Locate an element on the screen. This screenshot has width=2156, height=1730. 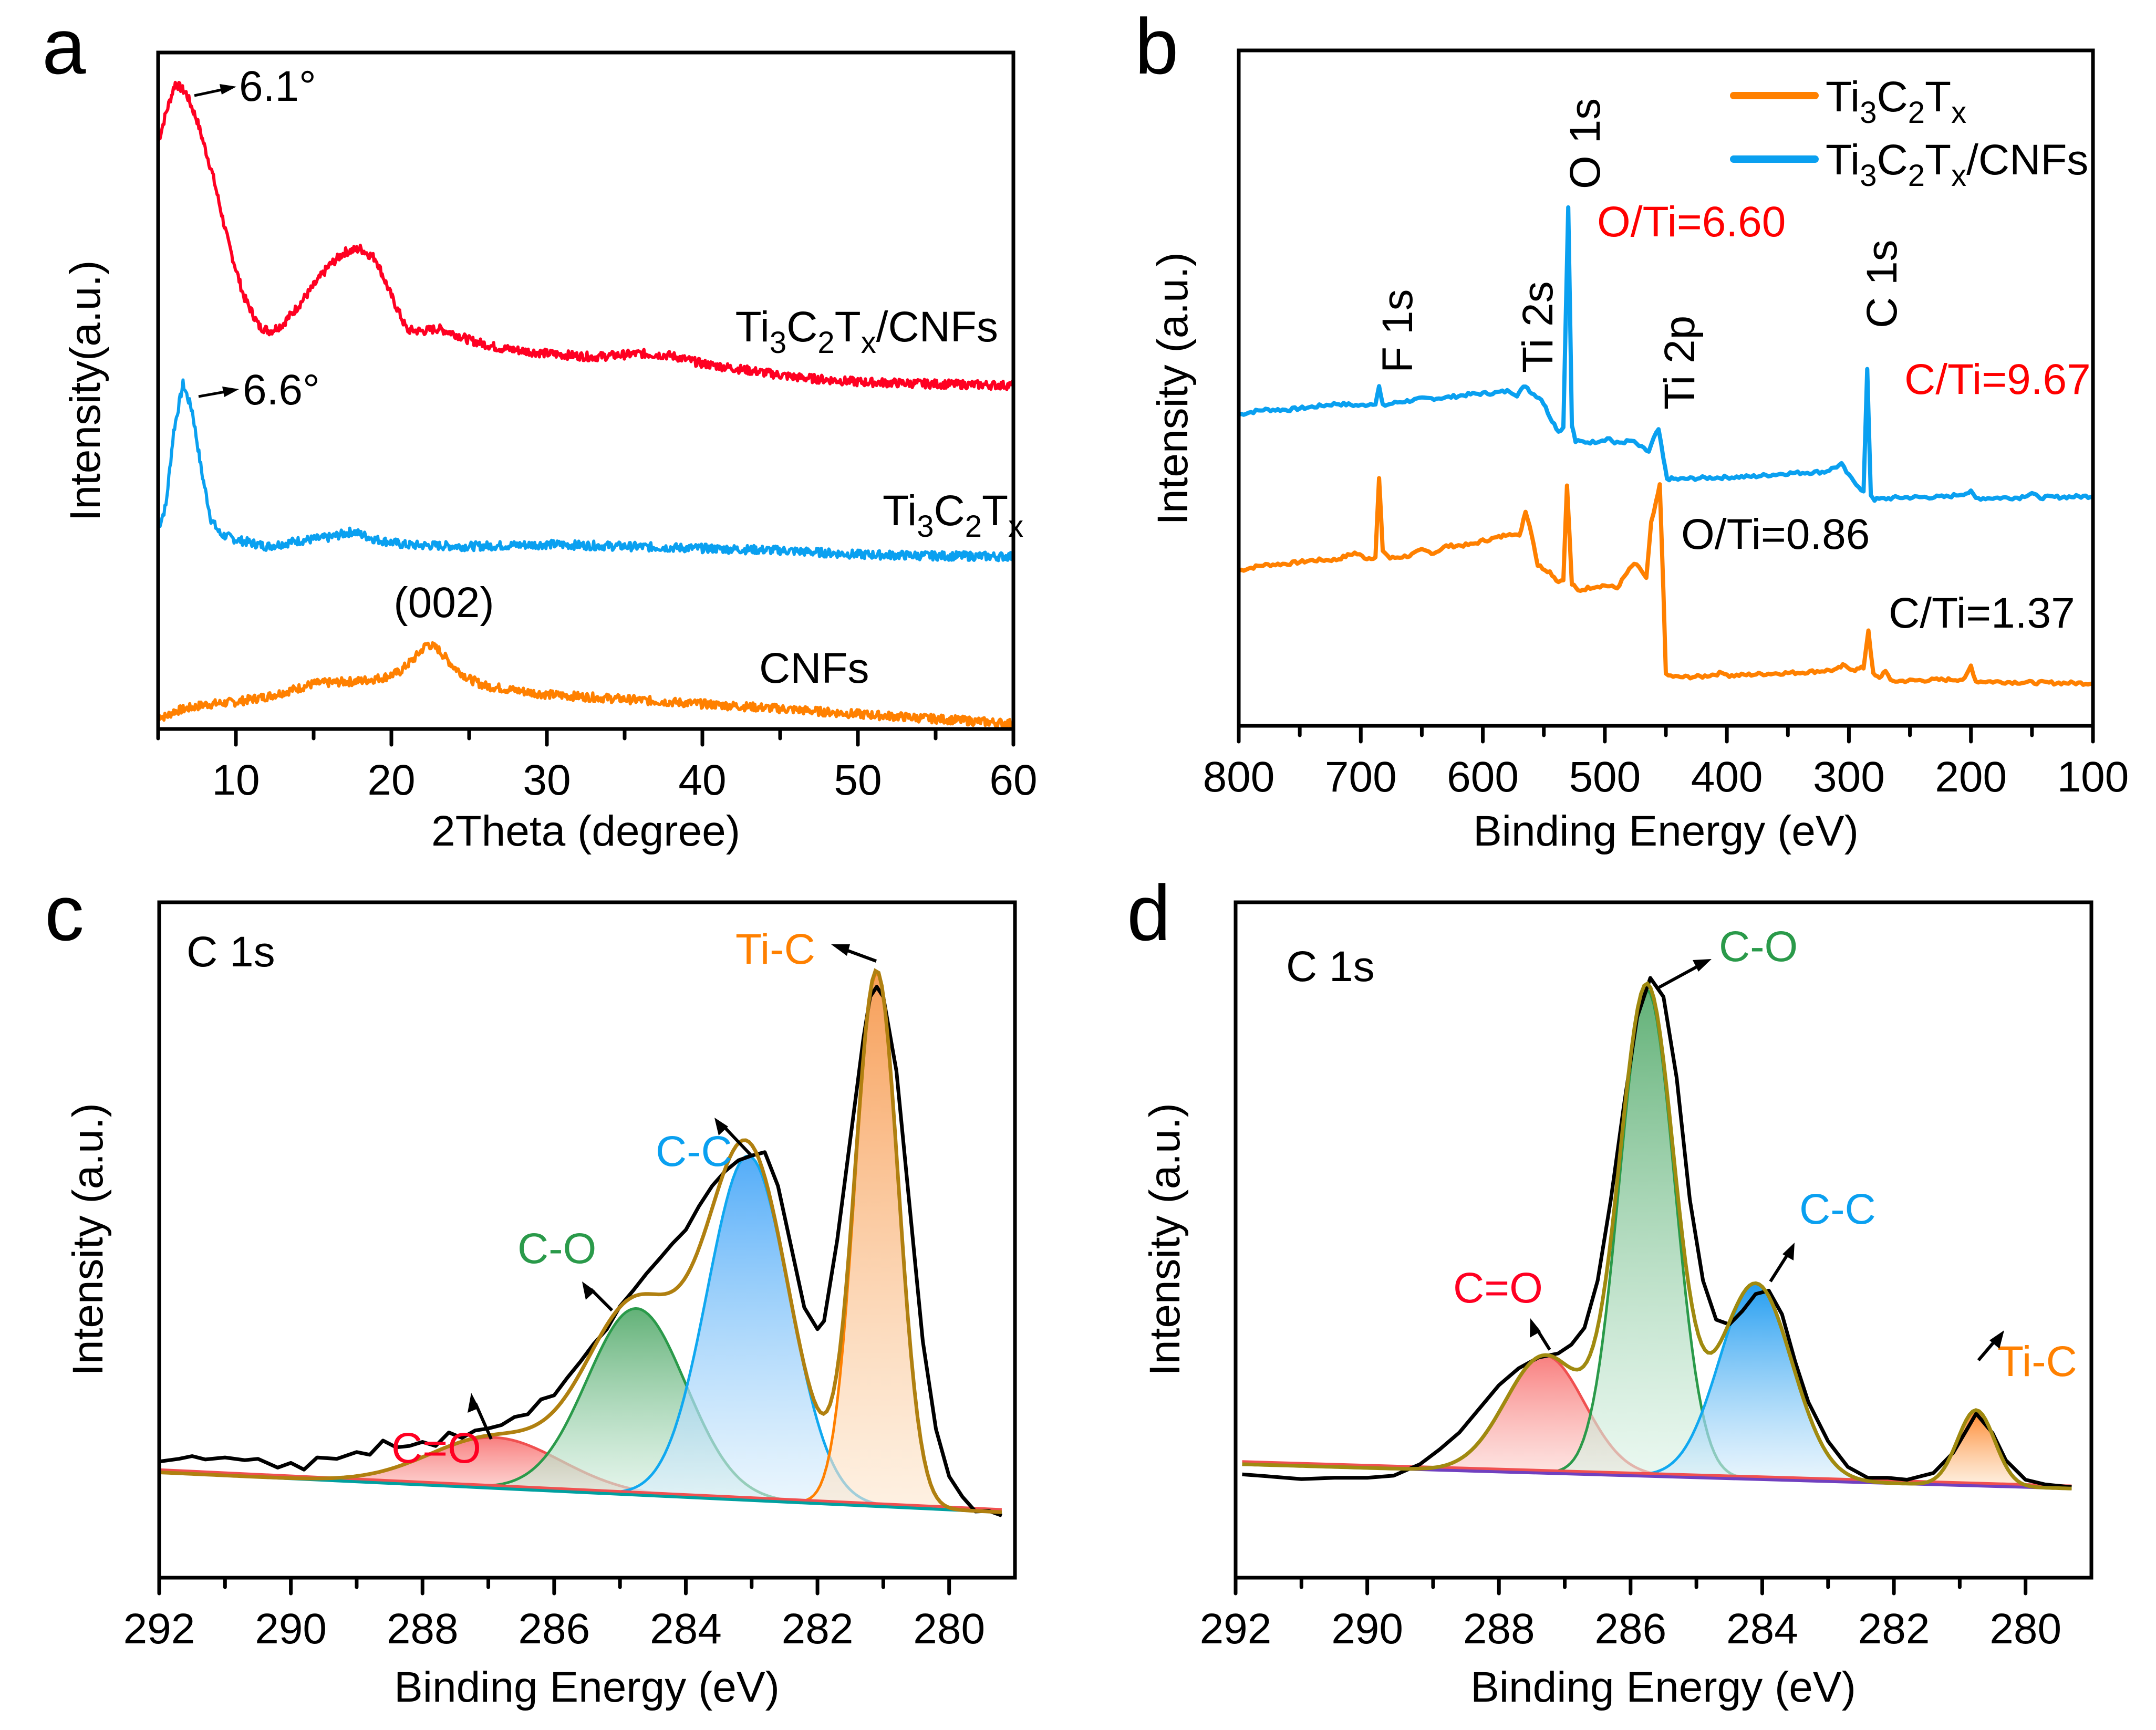
label-002: (002) is located at coordinates (444, 603).